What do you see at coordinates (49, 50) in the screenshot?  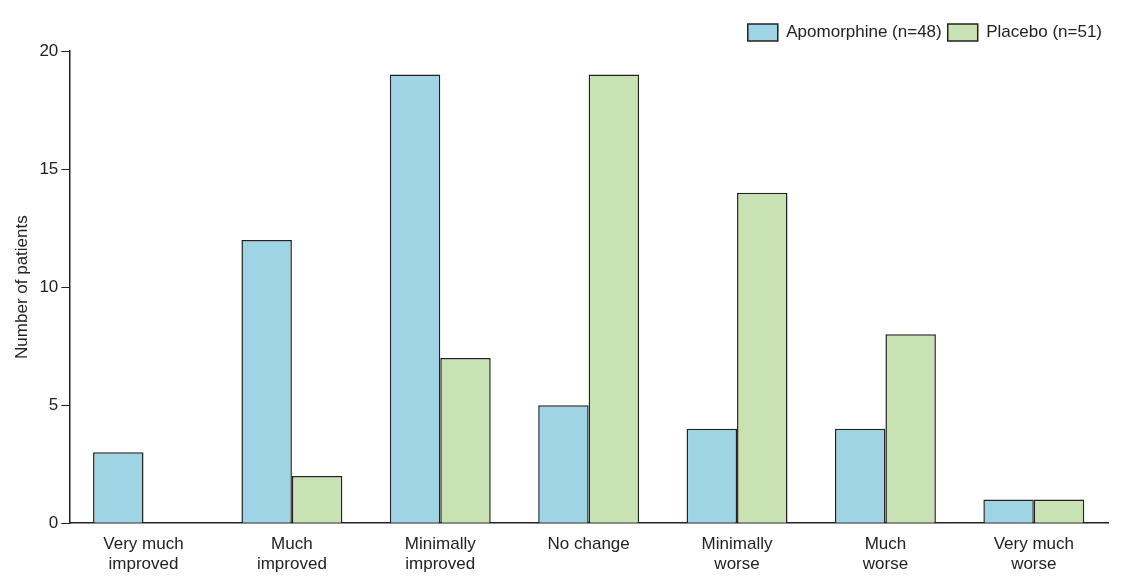 I see `y-tick-label: 20` at bounding box center [49, 50].